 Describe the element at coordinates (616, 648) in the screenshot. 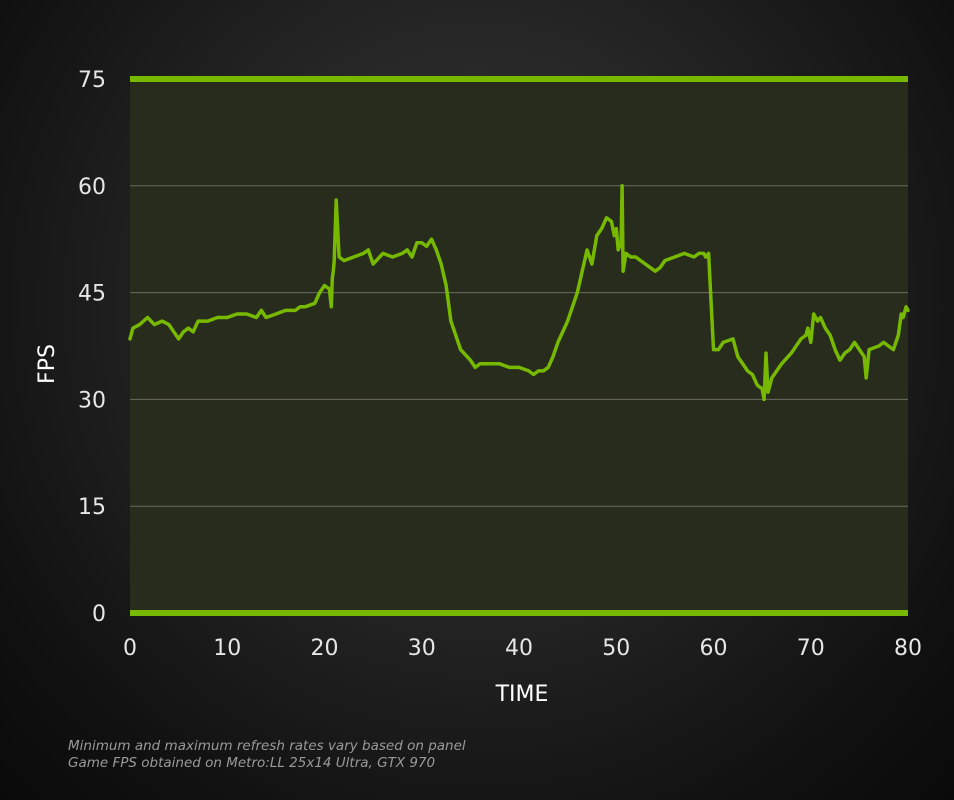

I see `x-tick-label-50: 50` at that location.